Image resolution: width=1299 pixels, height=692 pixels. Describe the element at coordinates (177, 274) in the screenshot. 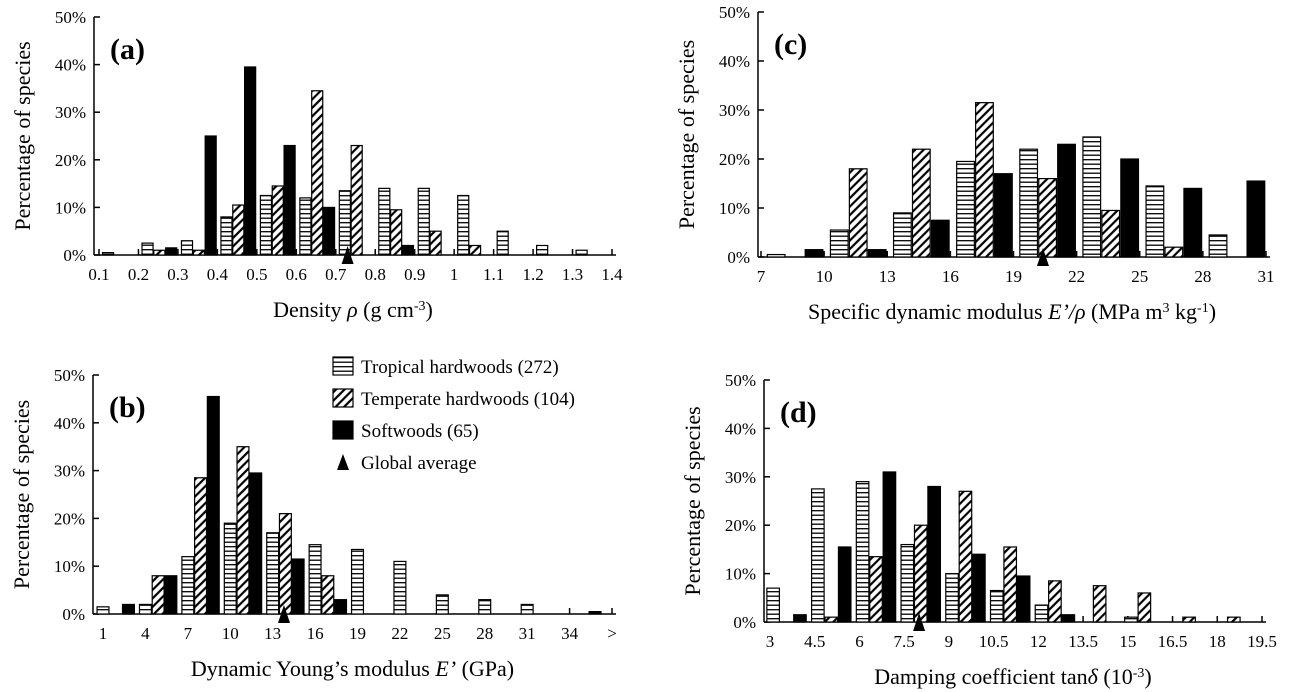

I see `x-tick-label: 0.3` at that location.